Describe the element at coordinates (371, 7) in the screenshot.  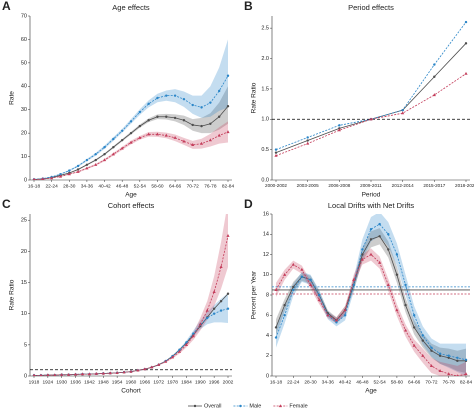
I see `panel-title: Period effects` at that location.